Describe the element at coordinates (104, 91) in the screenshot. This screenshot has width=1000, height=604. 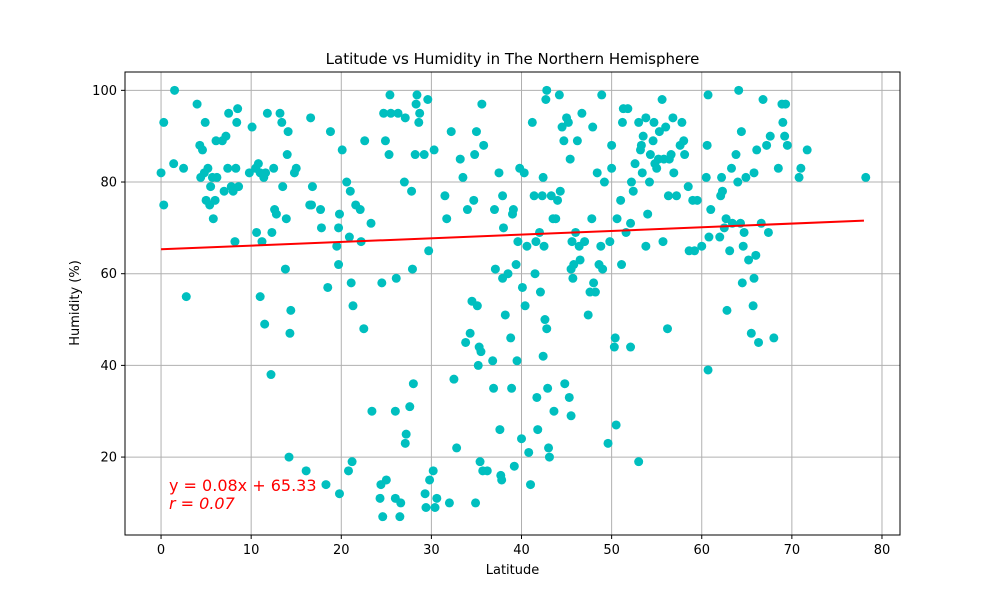
I see `y-tick-label: 100` at that location.